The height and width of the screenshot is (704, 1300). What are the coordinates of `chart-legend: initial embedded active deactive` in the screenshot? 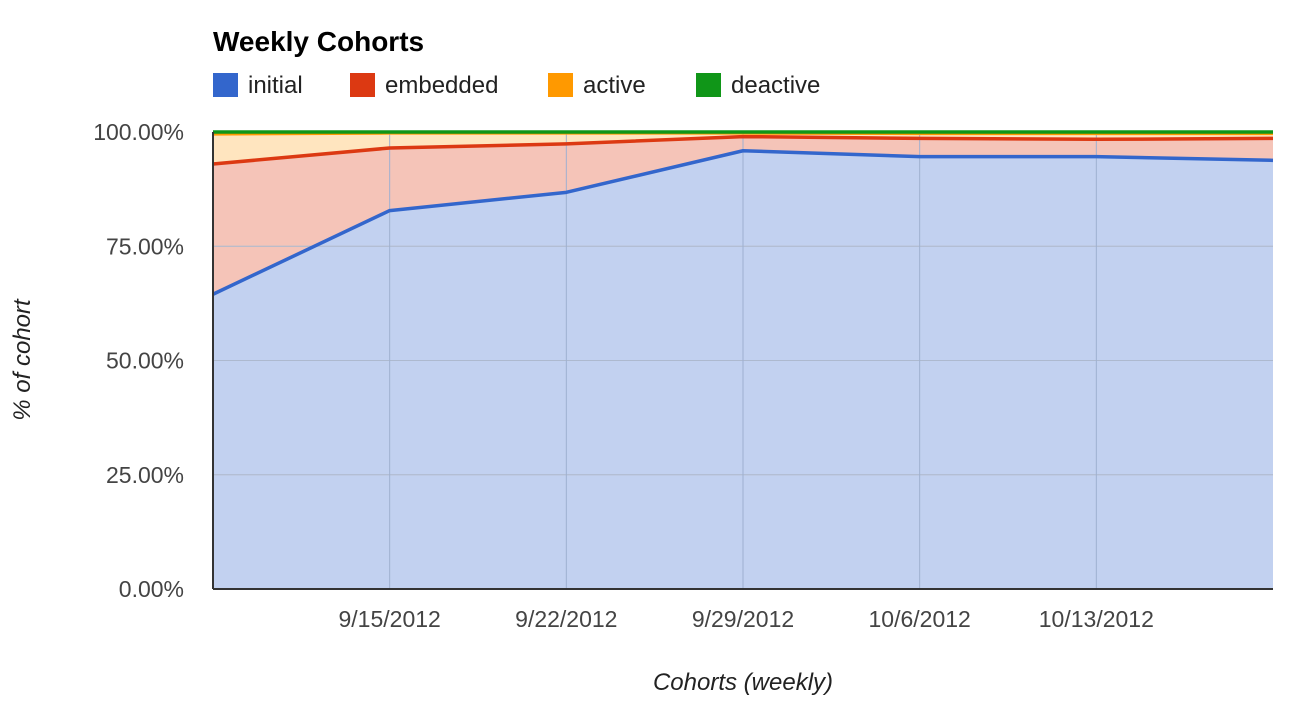 It's located at (516, 85).